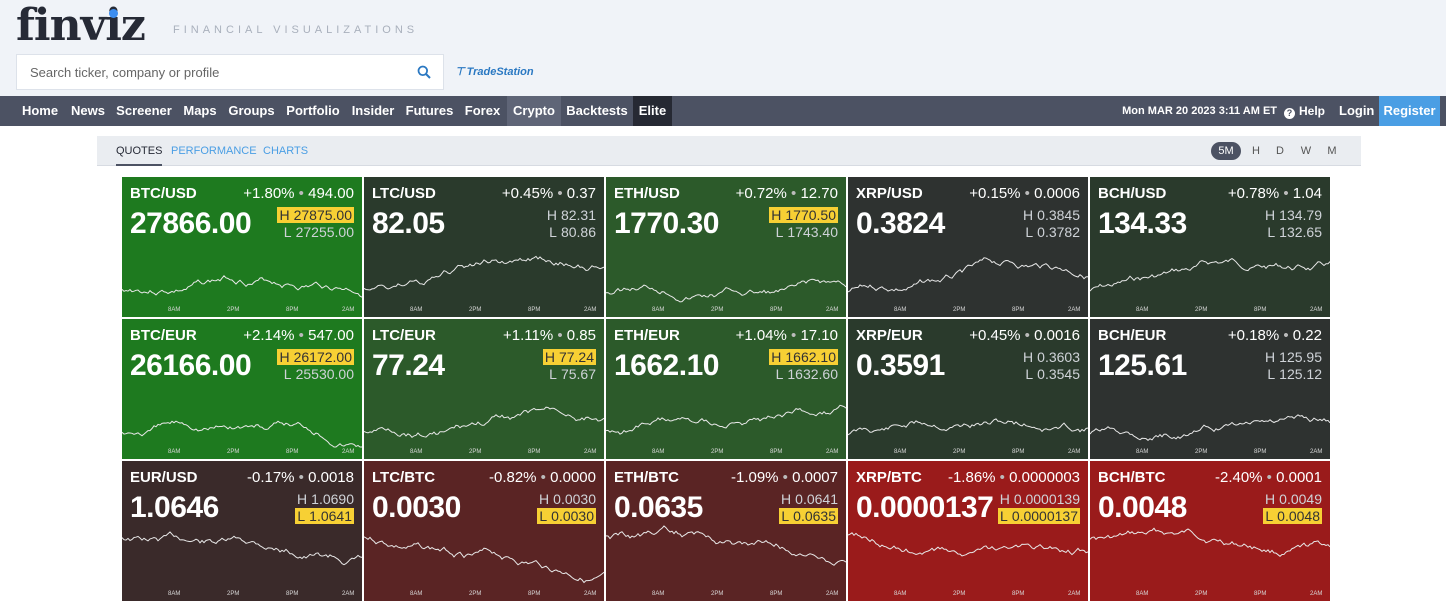 The image size is (1446, 611). Describe the element at coordinates (144, 110) in the screenshot. I see `nav-item-screener: Screener` at that location.